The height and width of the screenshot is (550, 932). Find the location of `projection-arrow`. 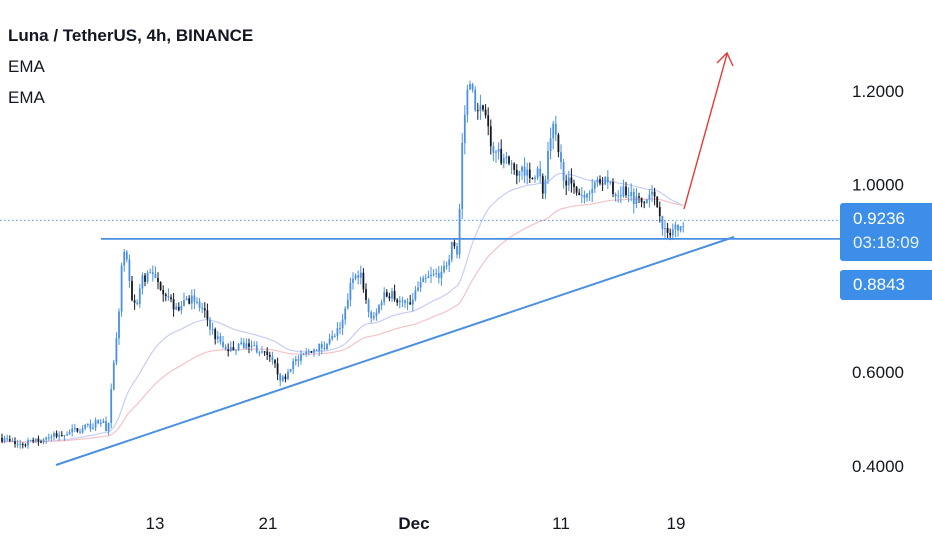

projection-arrow is located at coordinates (705, 131).